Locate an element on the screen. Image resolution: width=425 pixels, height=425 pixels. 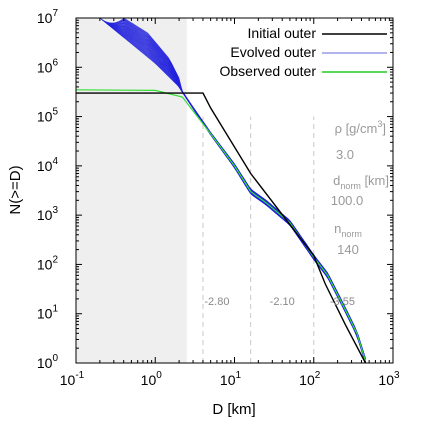
slope-labels: -2.80 -2.10 -3.55 is located at coordinates (279, 302).